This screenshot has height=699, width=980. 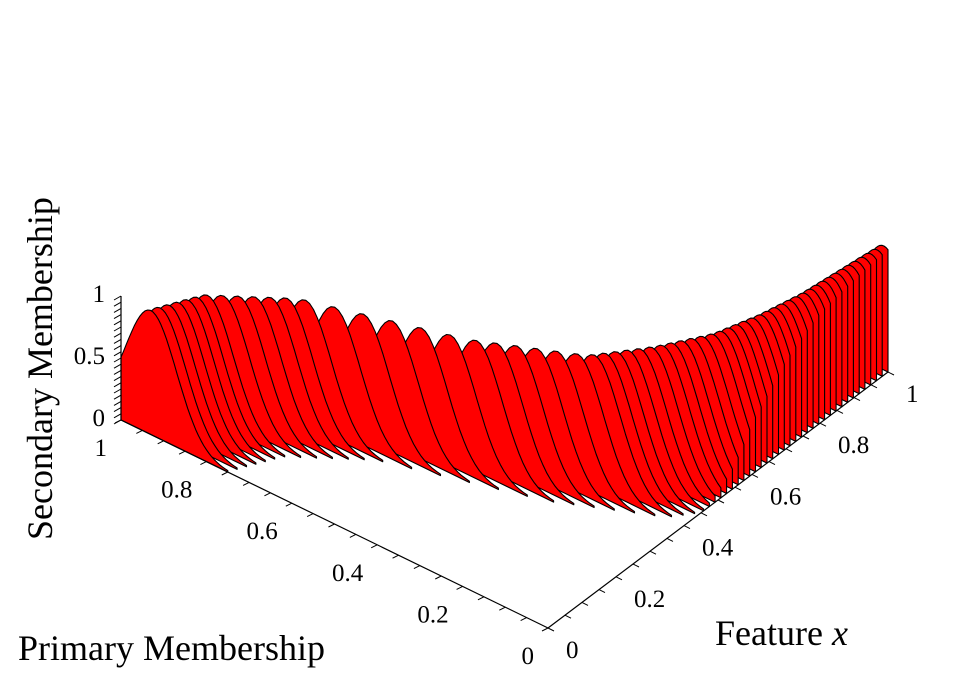 I want to click on z-axis-tick-label: 0.5, so click(x=89, y=356).